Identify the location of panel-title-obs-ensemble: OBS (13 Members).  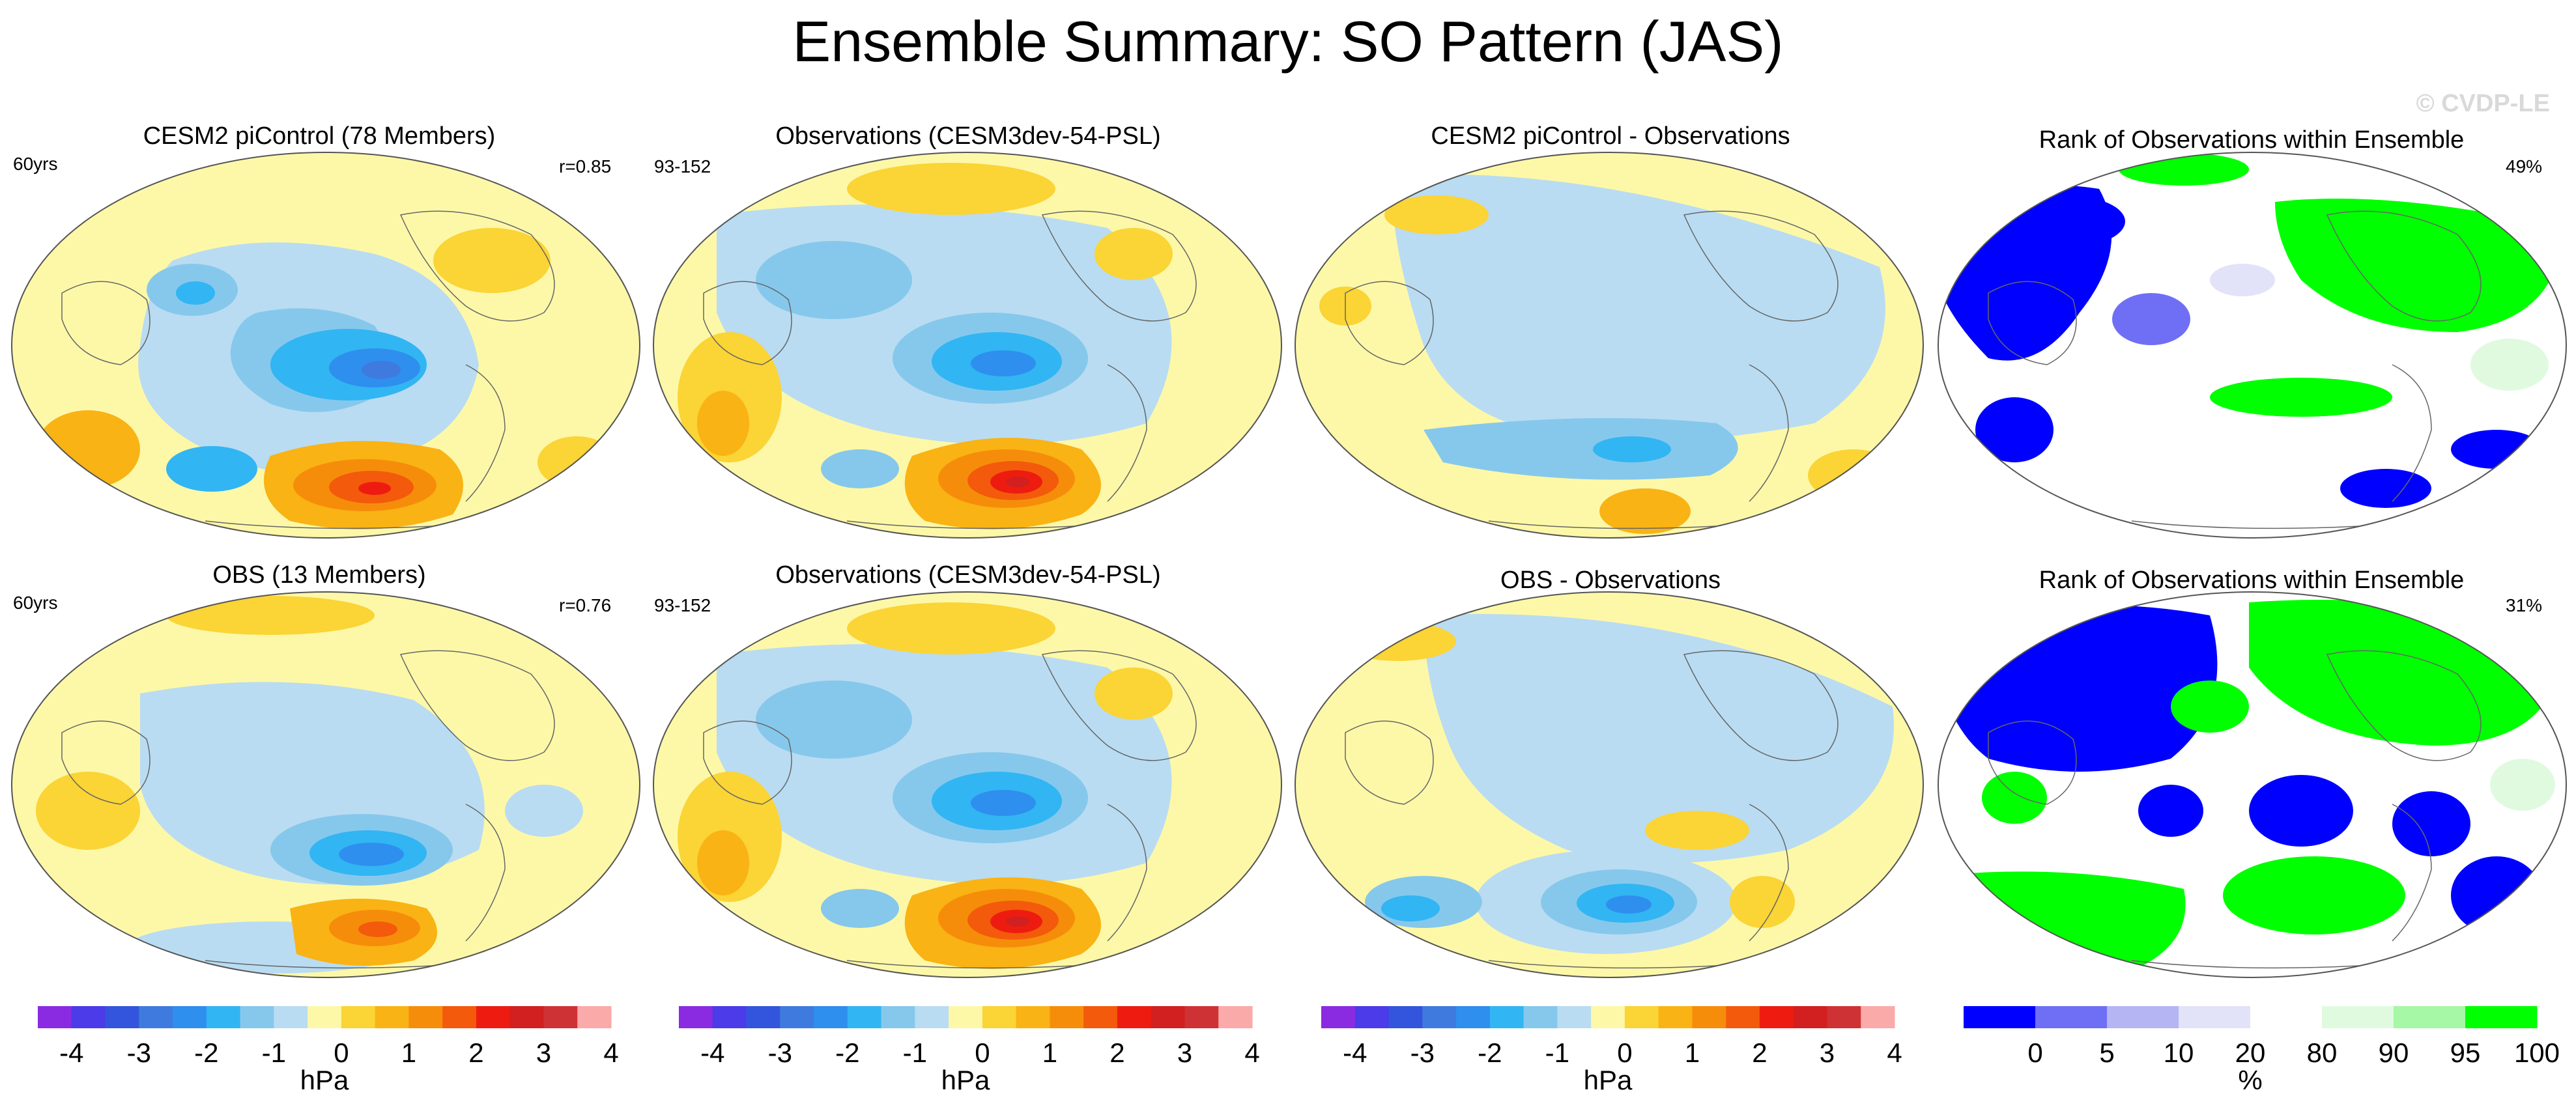
(319, 575).